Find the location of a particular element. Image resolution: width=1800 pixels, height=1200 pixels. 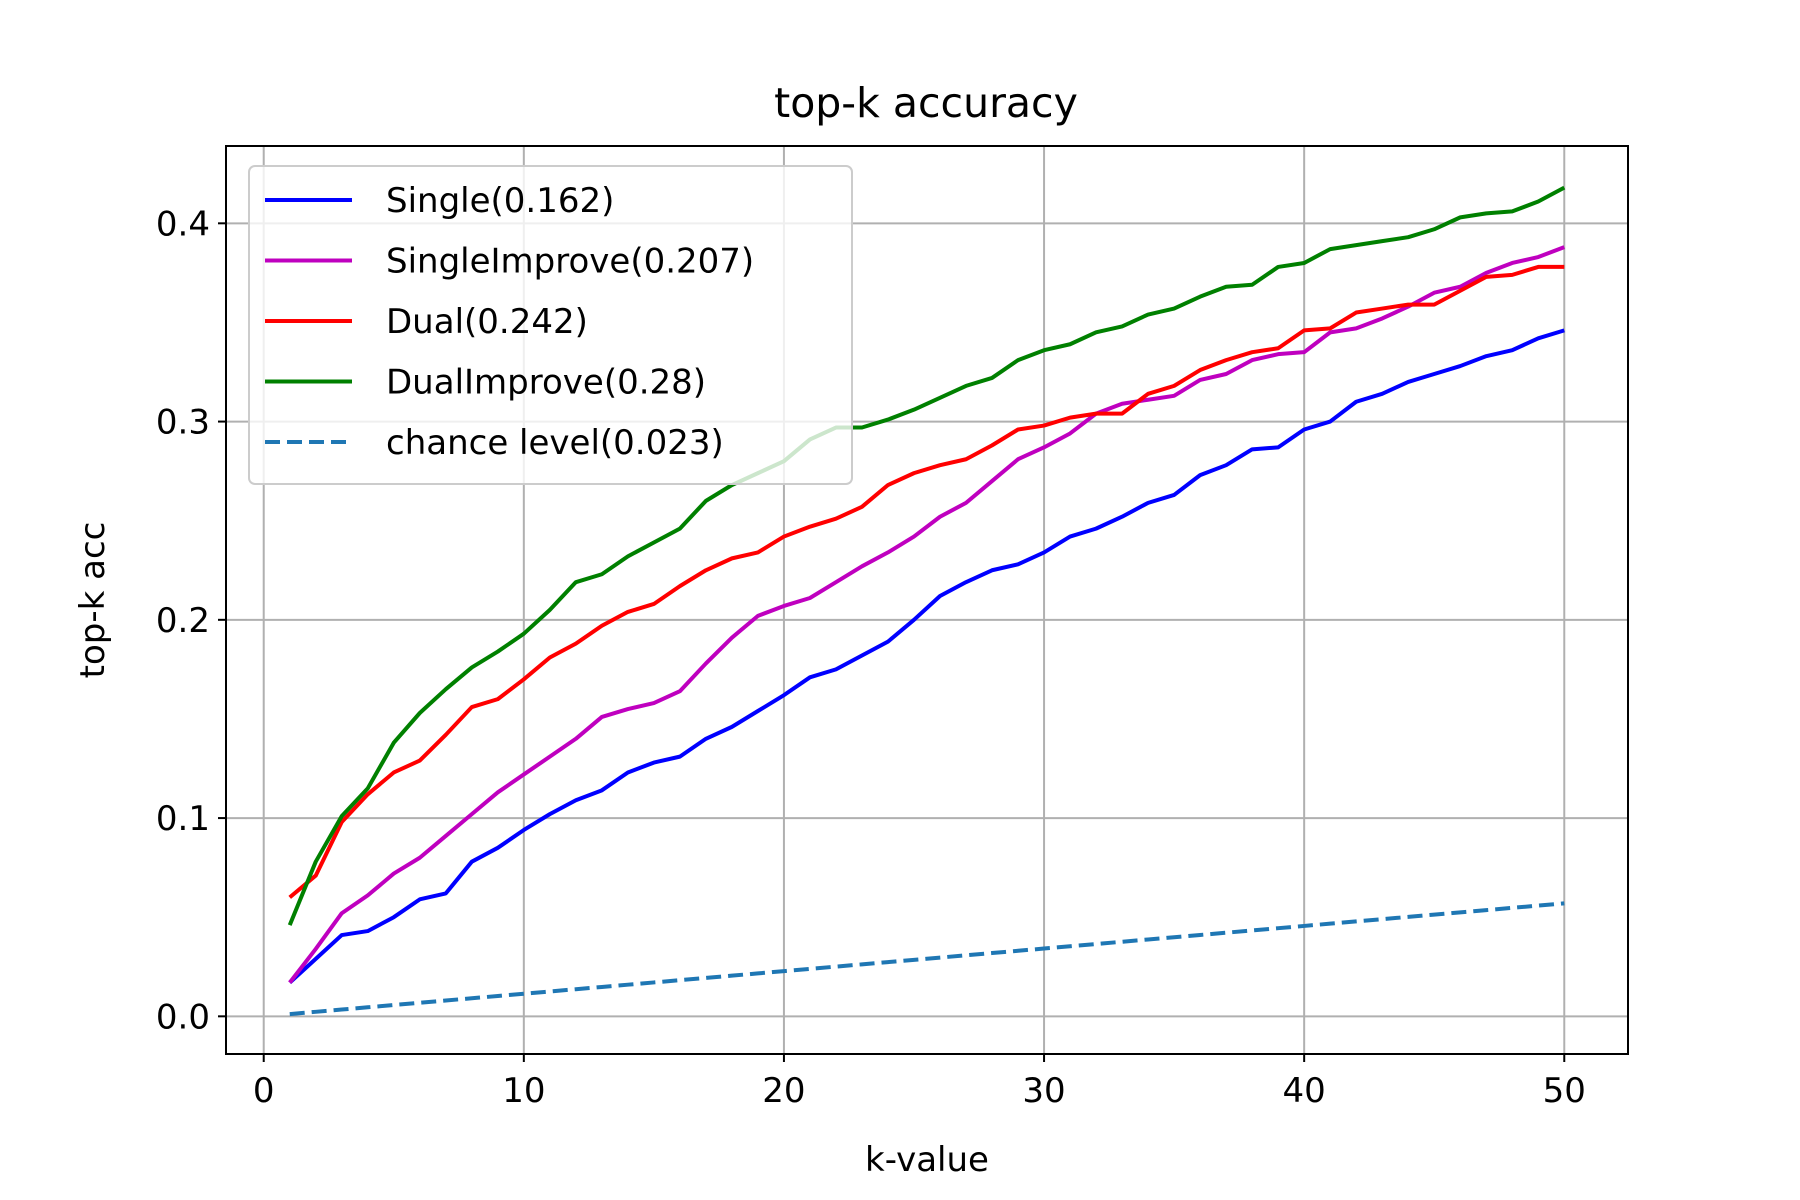

x-tick-label: 40 is located at coordinates (1304, 1091).